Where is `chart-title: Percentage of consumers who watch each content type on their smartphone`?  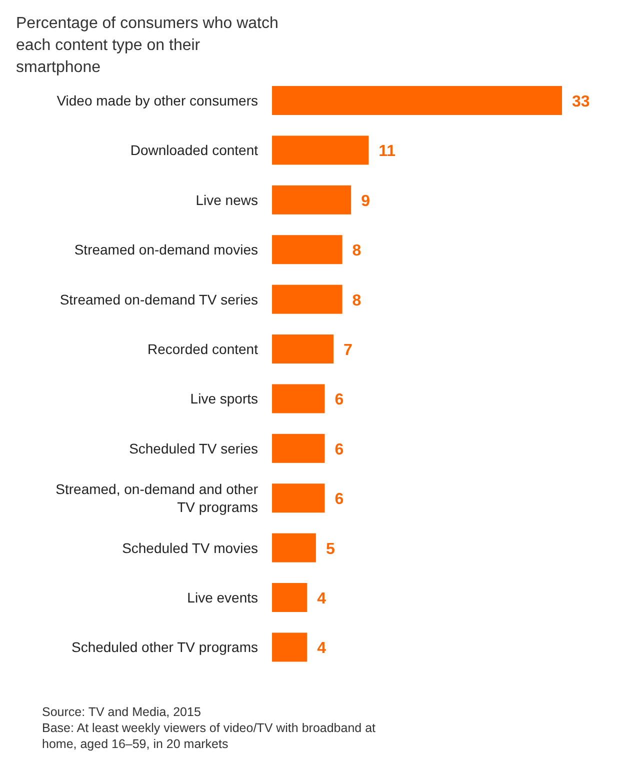 chart-title: Percentage of consumers who watch each content type on their smartphone is located at coordinates (147, 45).